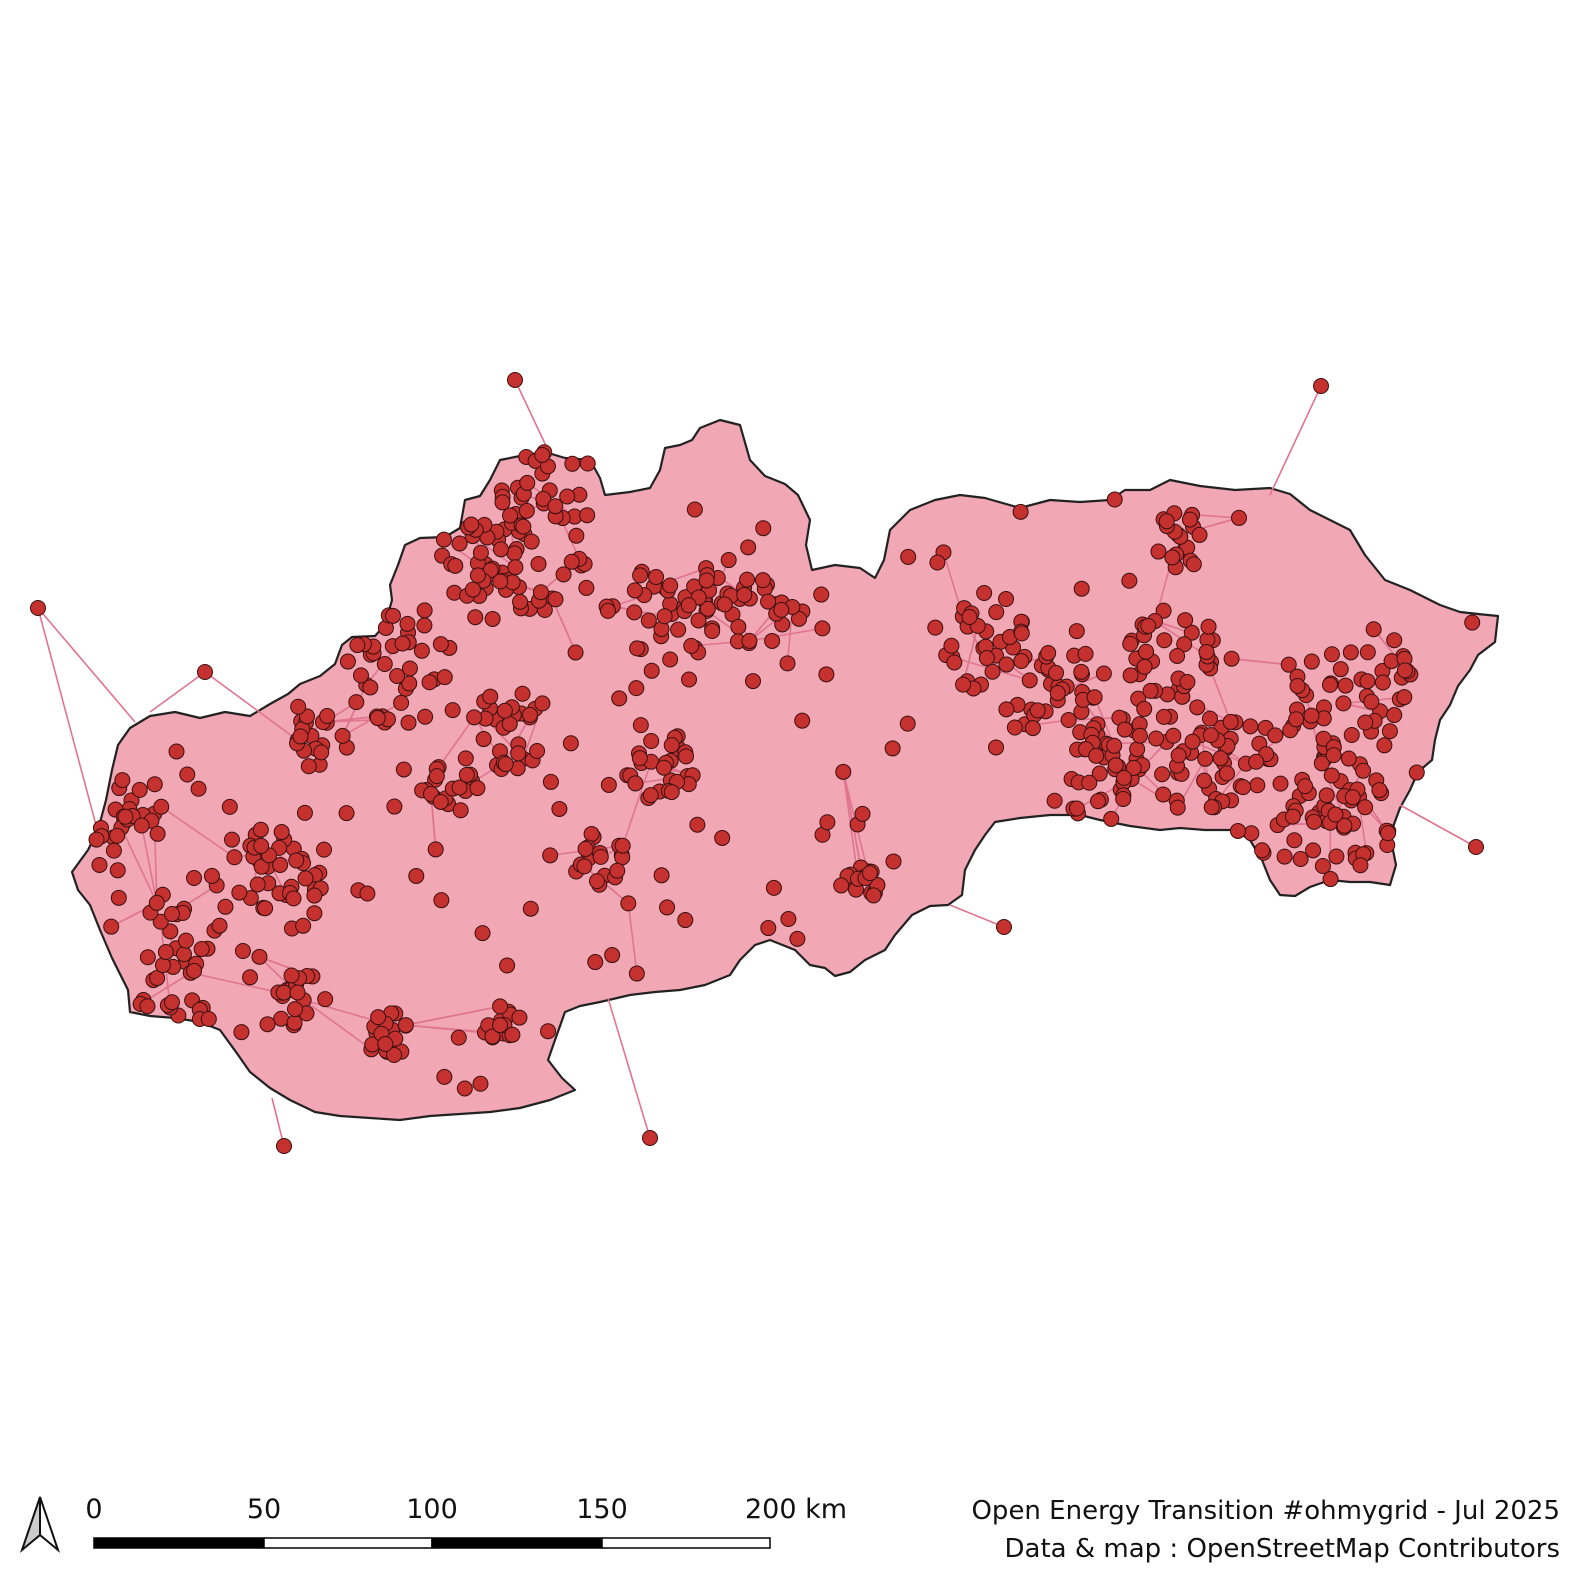 This screenshot has height=1574, width=1574. I want to click on credit-source: Data & map : OpenStreetMap Contributors, so click(1282, 1549).